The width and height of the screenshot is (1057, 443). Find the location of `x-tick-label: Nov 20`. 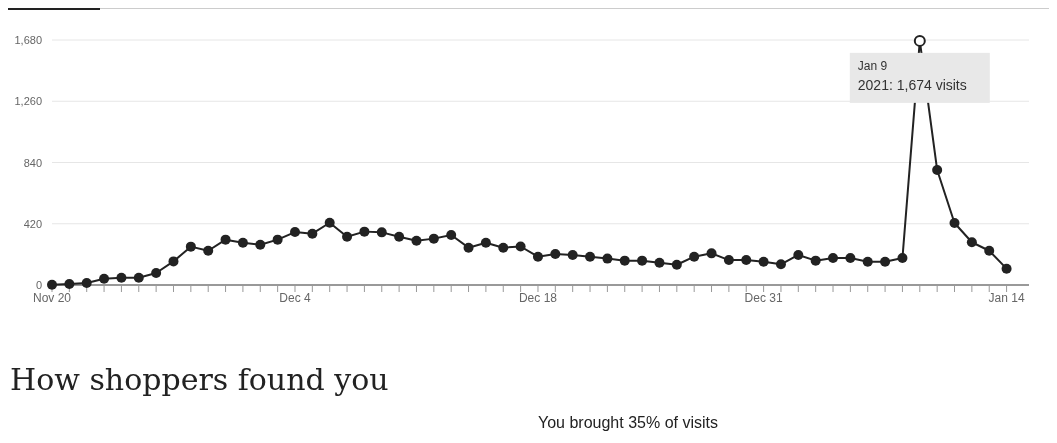

x-tick-label: Nov 20 is located at coordinates (52, 298).